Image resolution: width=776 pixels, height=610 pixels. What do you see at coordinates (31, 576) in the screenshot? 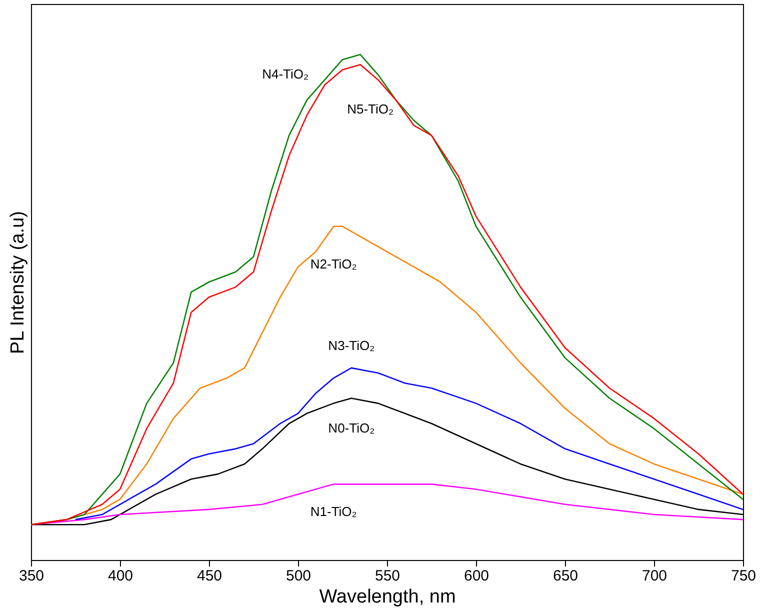
I see `x-tick-label: 350` at bounding box center [31, 576].